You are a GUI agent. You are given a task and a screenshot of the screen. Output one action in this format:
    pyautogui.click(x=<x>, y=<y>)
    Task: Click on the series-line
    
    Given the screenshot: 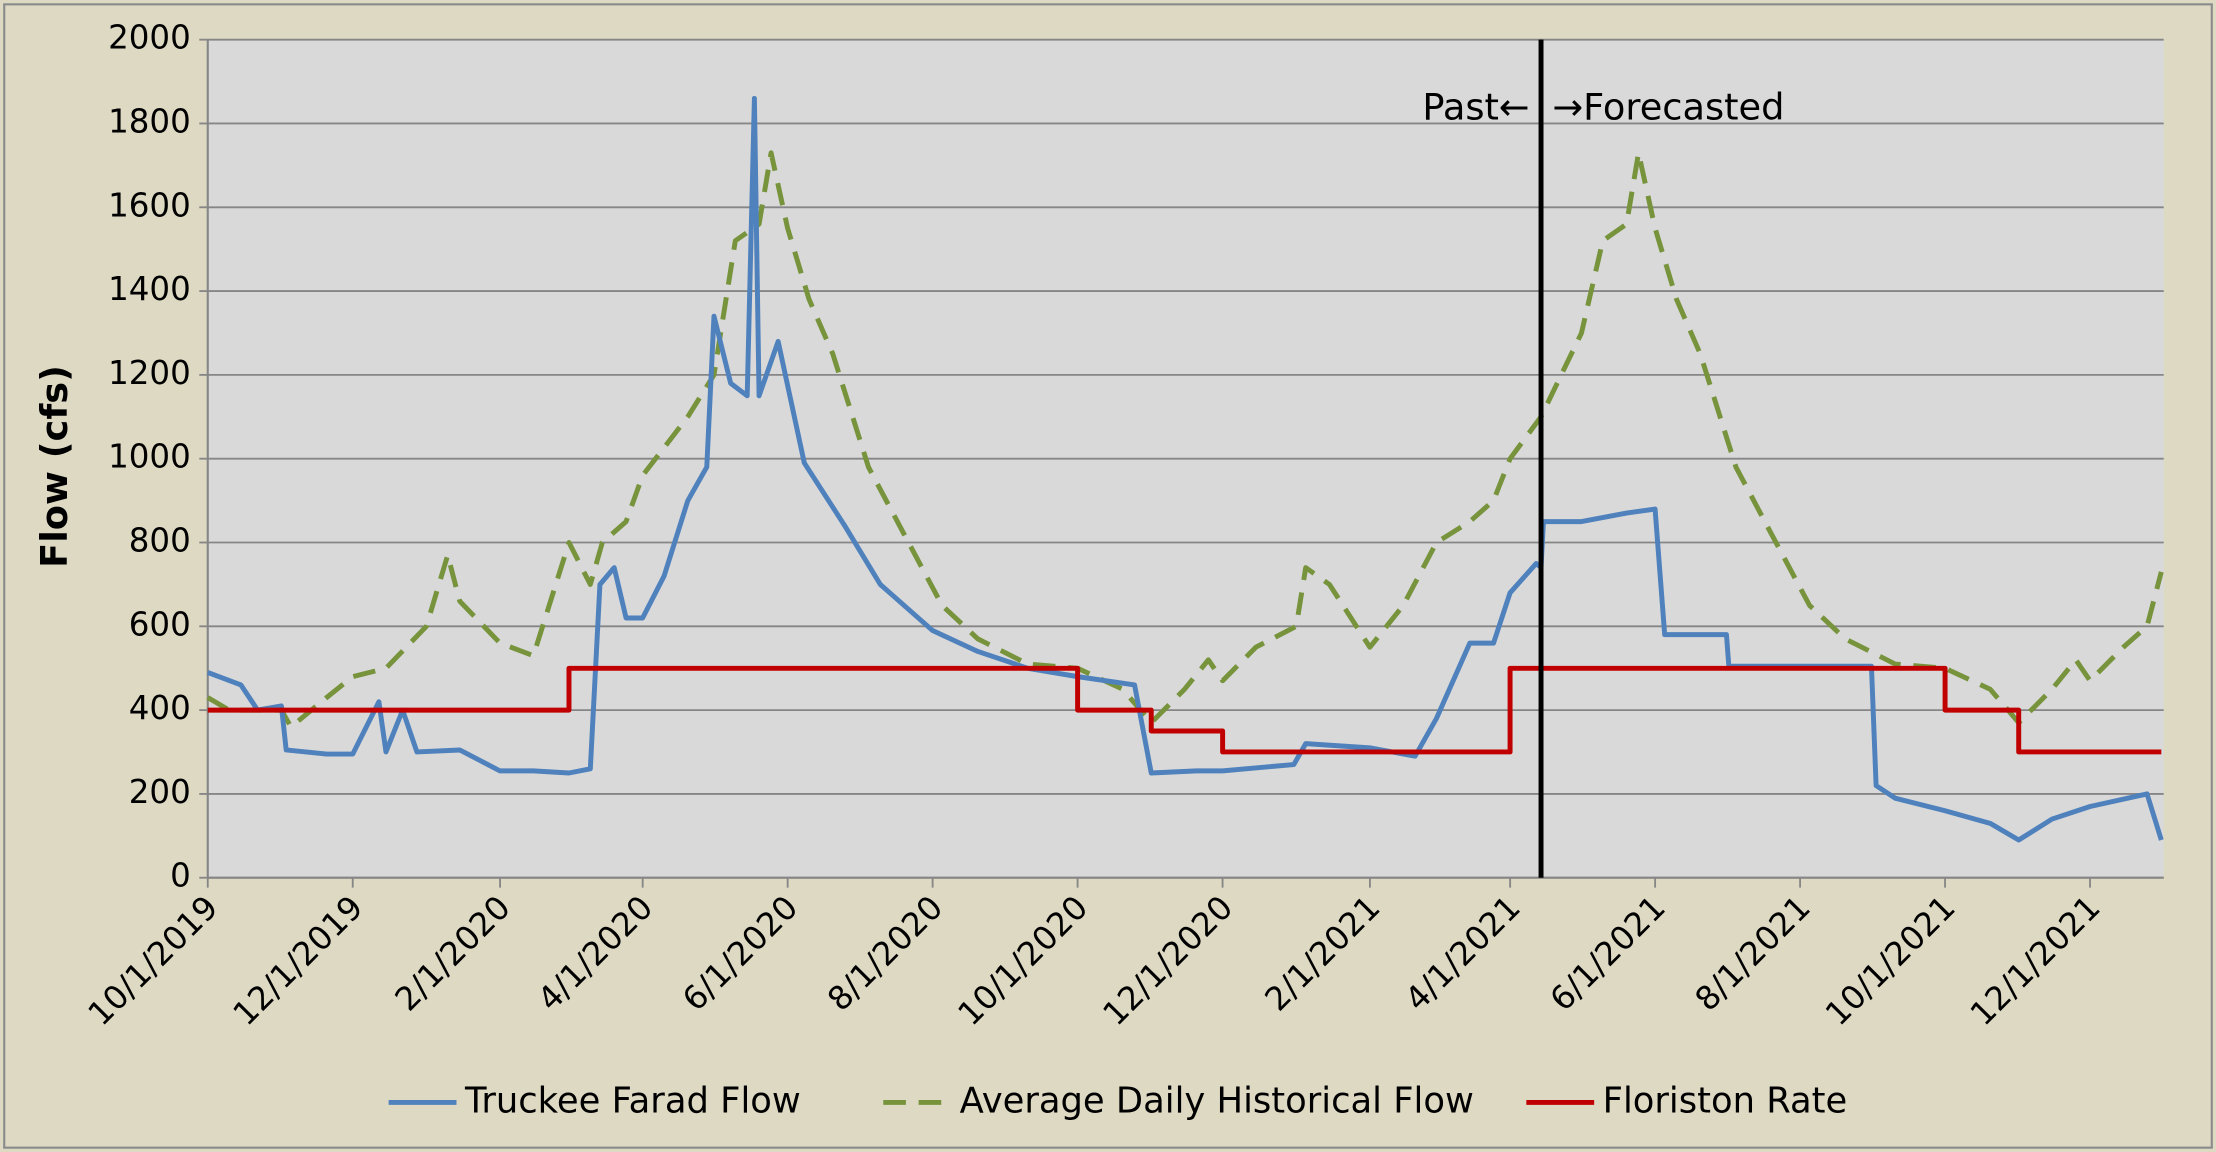 What is the action you would take?
    pyautogui.click(x=1184, y=710)
    